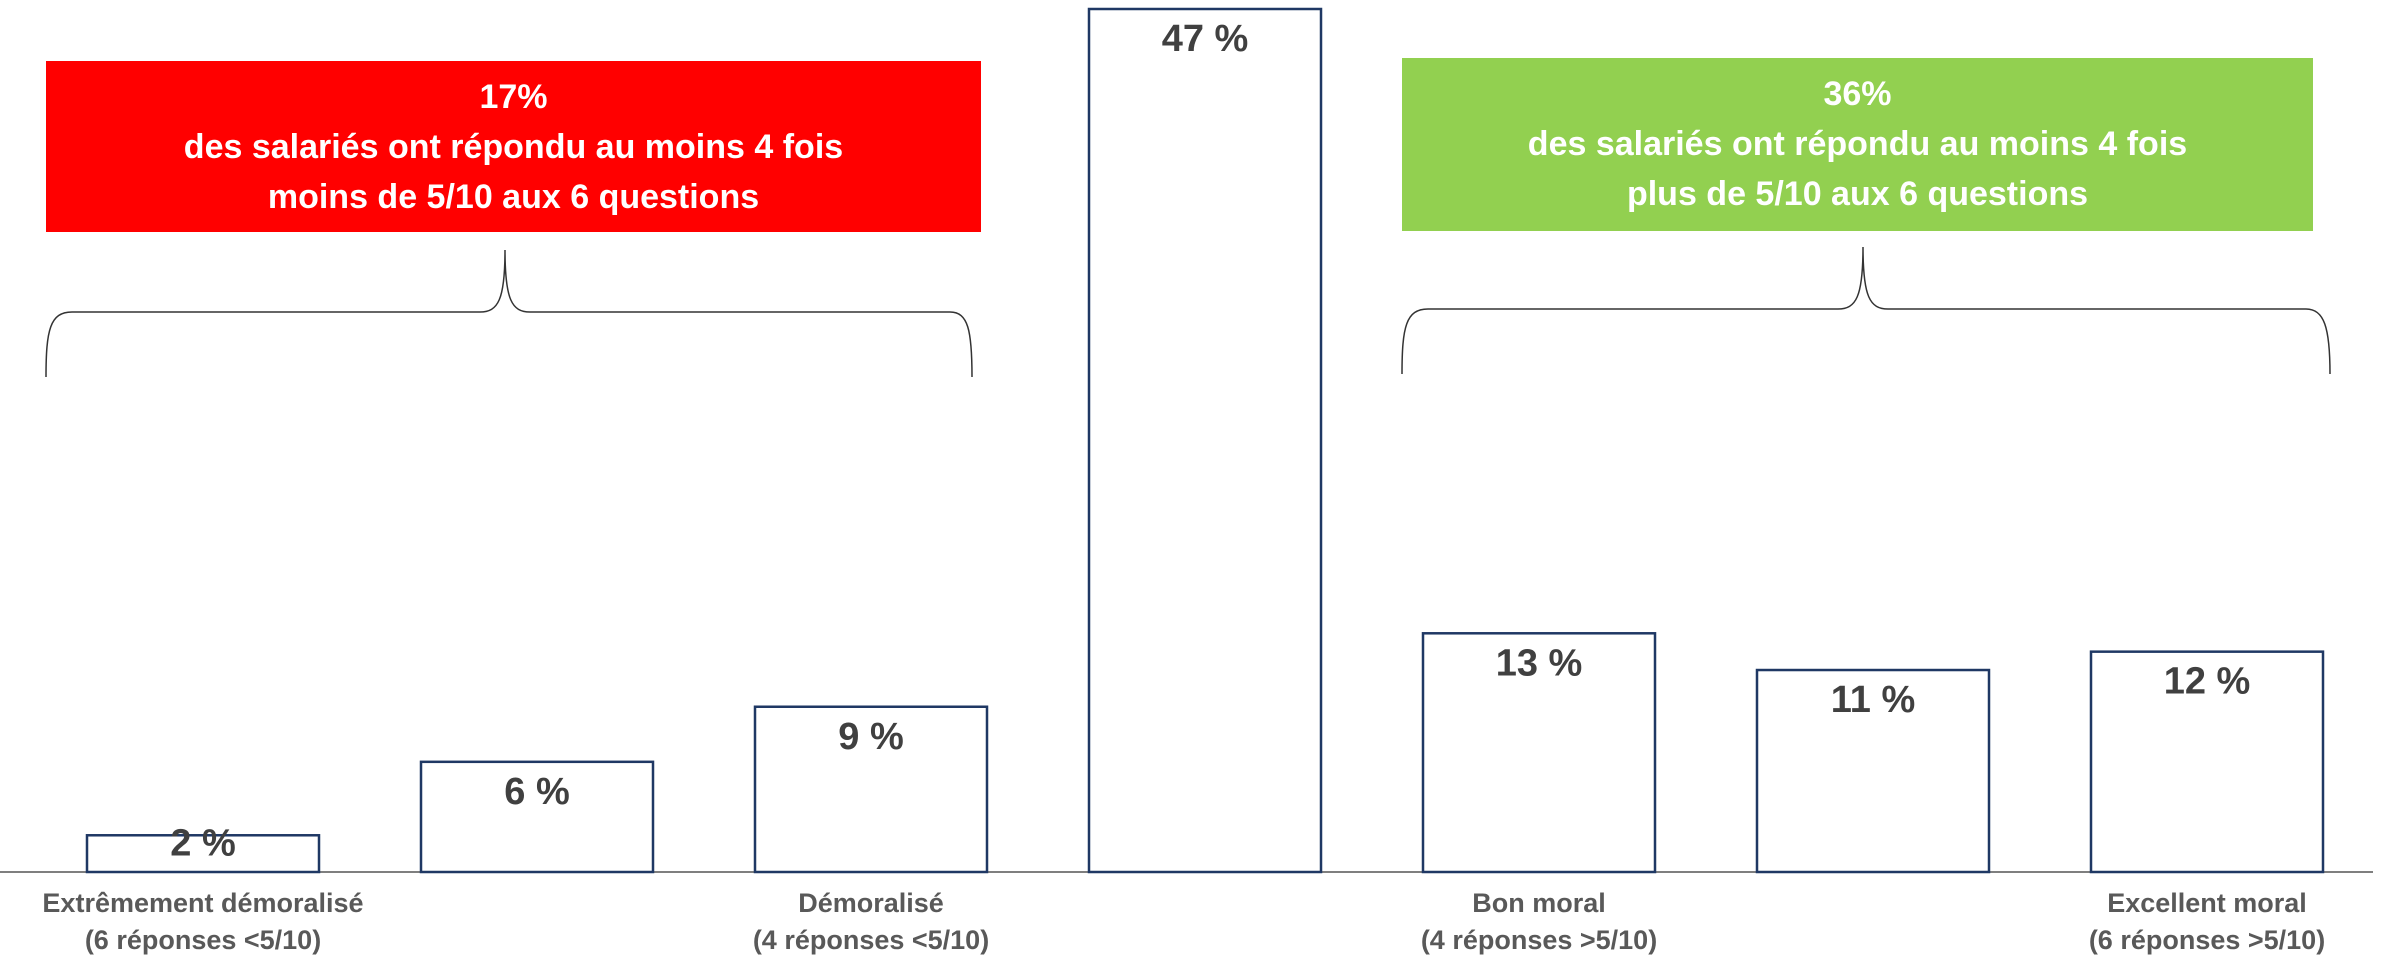 This screenshot has height=958, width=2382. What do you see at coordinates (1539, 903) in the screenshot?
I see `x-tick-label-line: Bon moral` at bounding box center [1539, 903].